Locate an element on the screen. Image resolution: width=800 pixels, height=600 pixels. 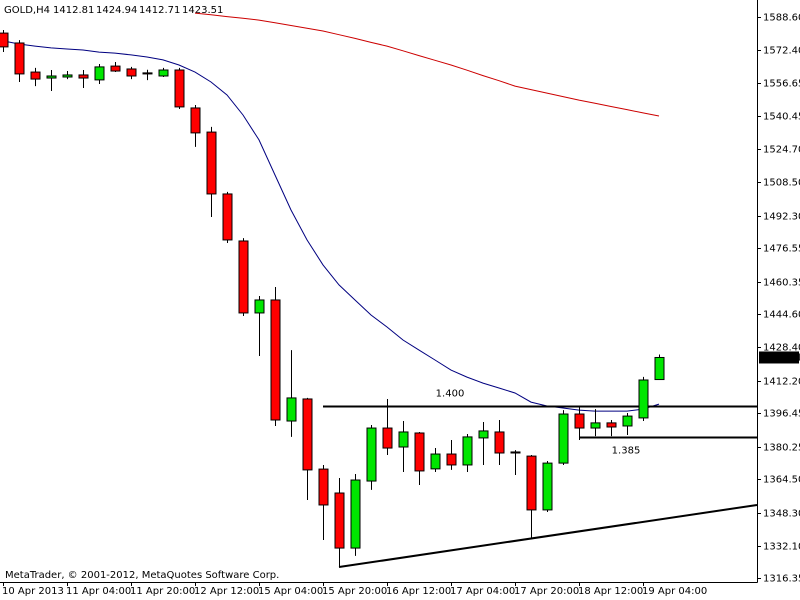
x-tick-label: 17 Apr 20:00 is located at coordinates (546, 591).